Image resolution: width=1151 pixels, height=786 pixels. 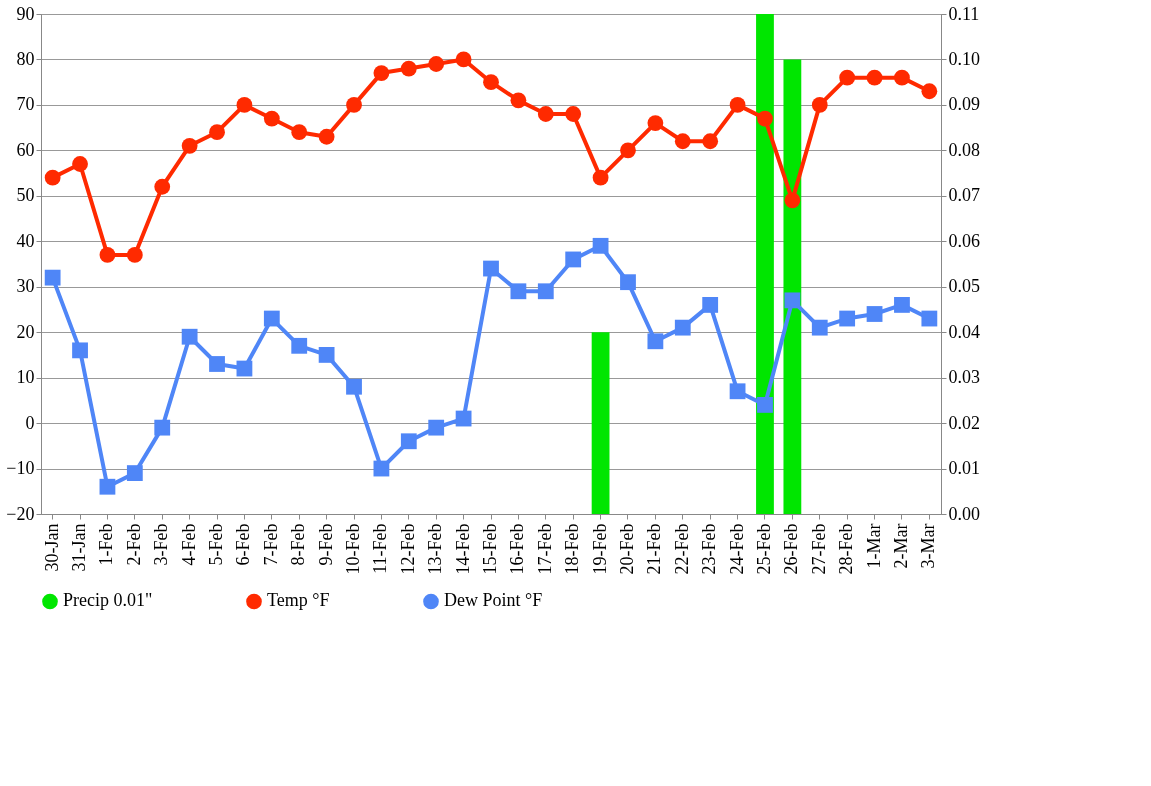 I want to click on y-tick-label: 50, so click(x=25, y=195).